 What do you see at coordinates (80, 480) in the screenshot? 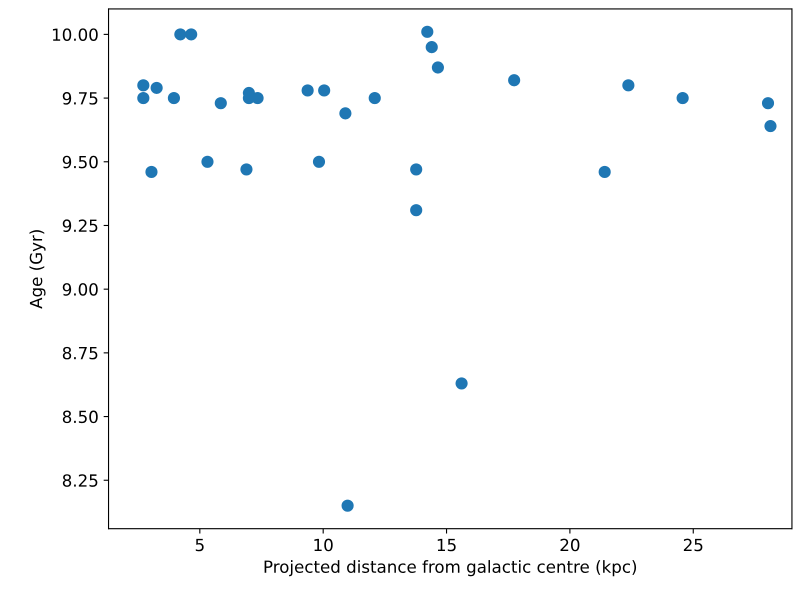
I see `y-tick-label: 8.25` at bounding box center [80, 480].